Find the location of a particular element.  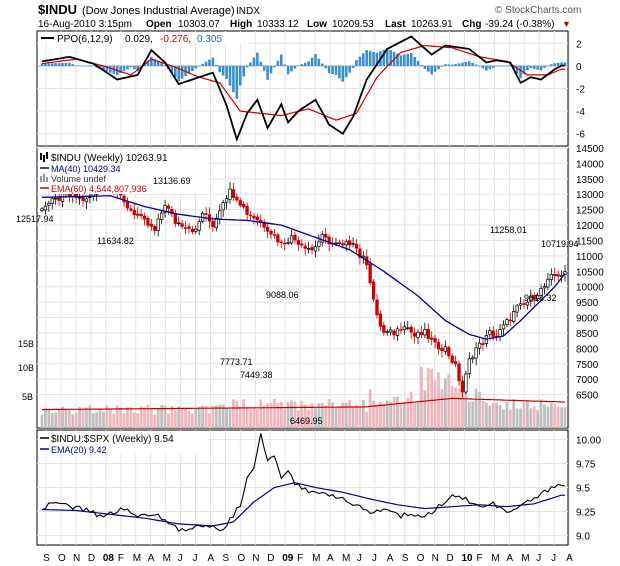

x-axis-label: F is located at coordinates (121, 558).